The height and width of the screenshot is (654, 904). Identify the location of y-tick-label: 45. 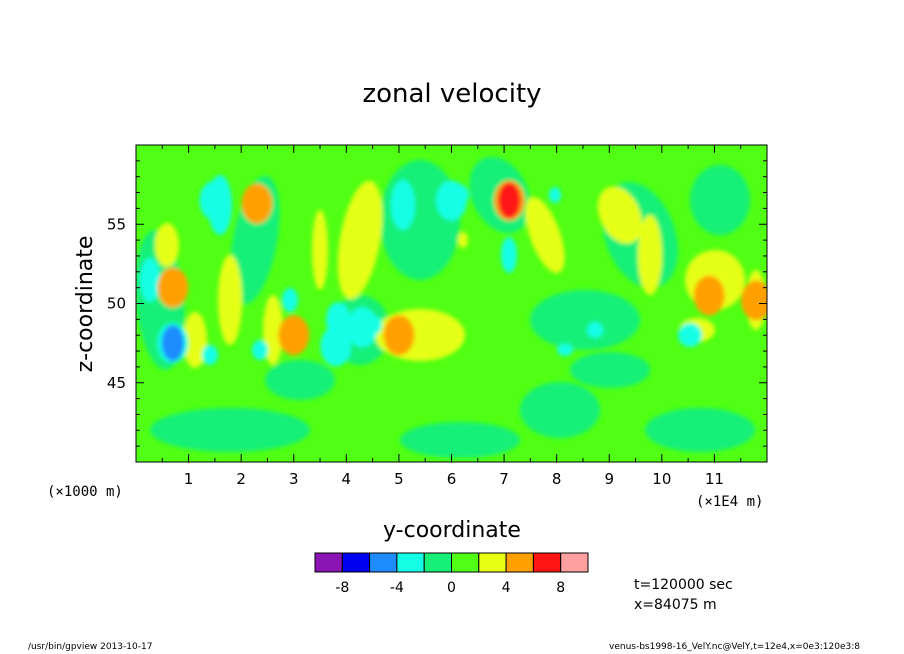
(116, 383).